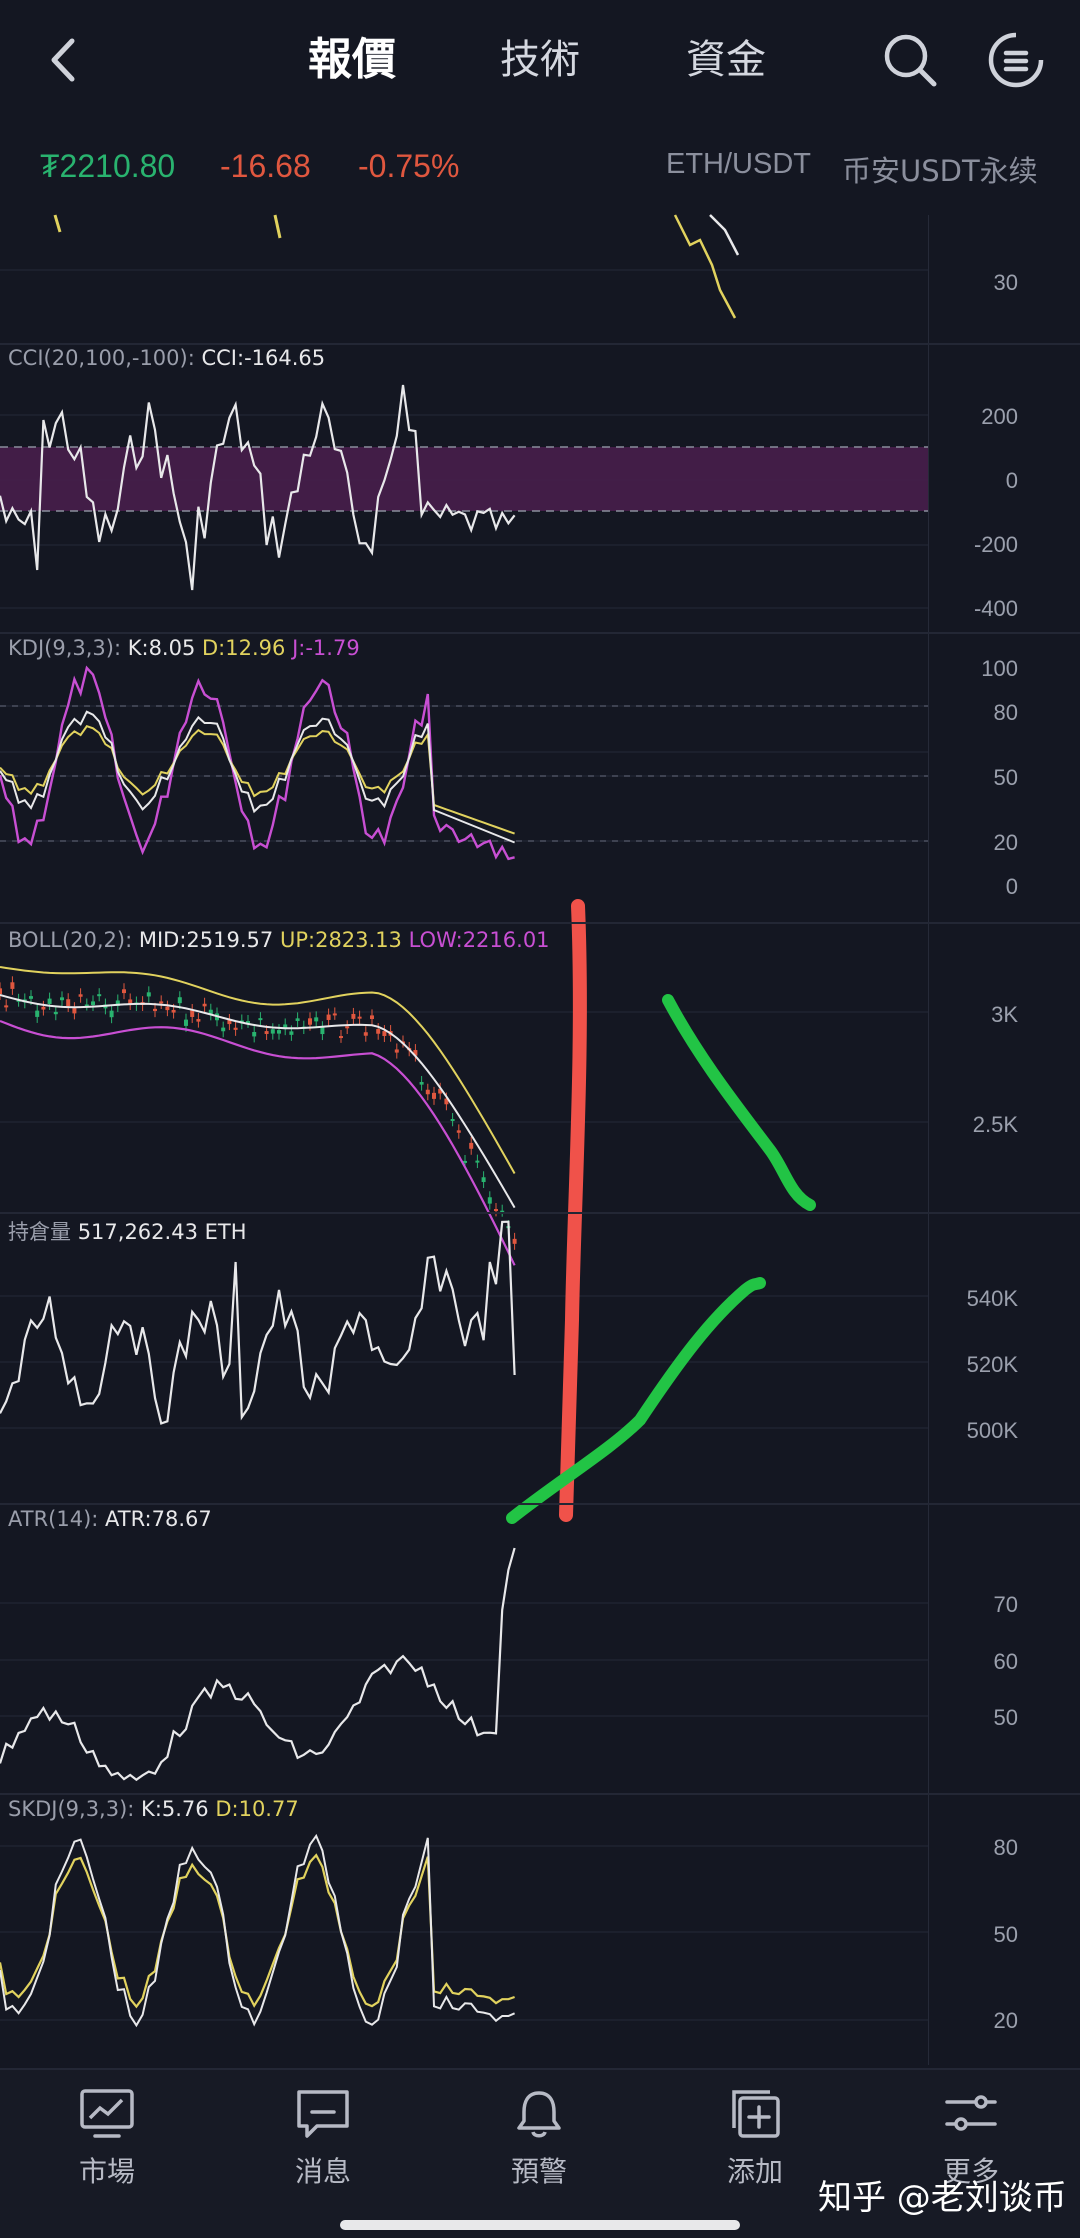  I want to click on tab-quote: 報價, so click(352, 59).